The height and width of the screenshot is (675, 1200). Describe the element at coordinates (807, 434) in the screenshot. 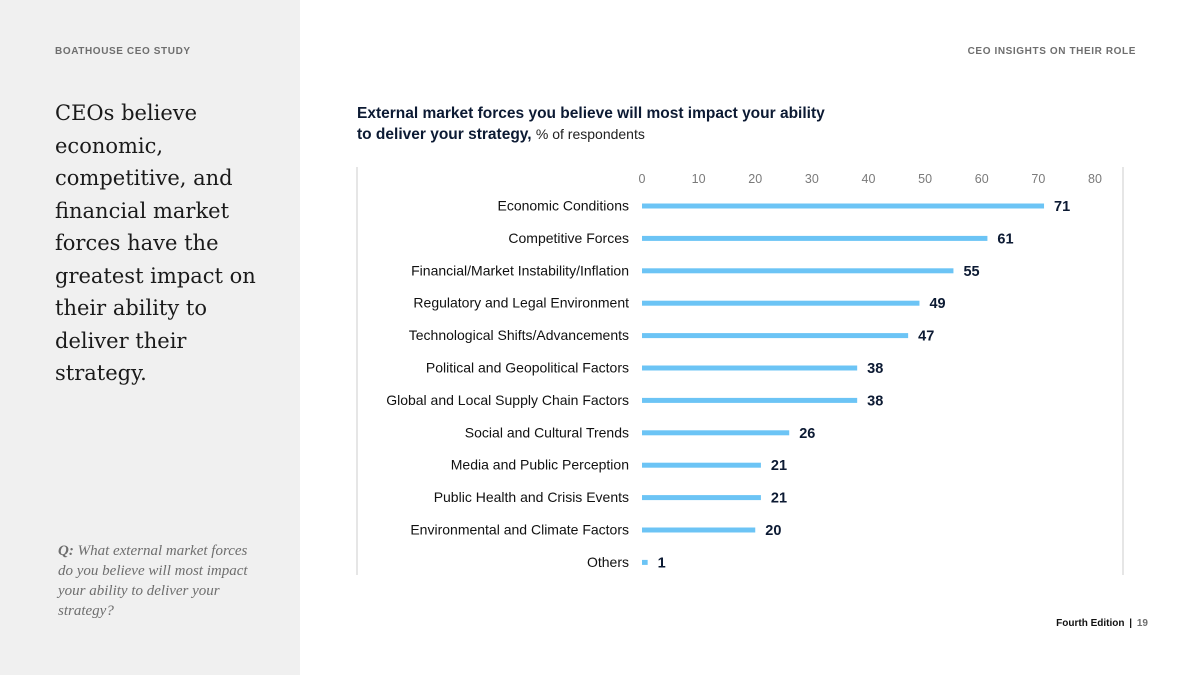

I see `value-label: 26` at that location.